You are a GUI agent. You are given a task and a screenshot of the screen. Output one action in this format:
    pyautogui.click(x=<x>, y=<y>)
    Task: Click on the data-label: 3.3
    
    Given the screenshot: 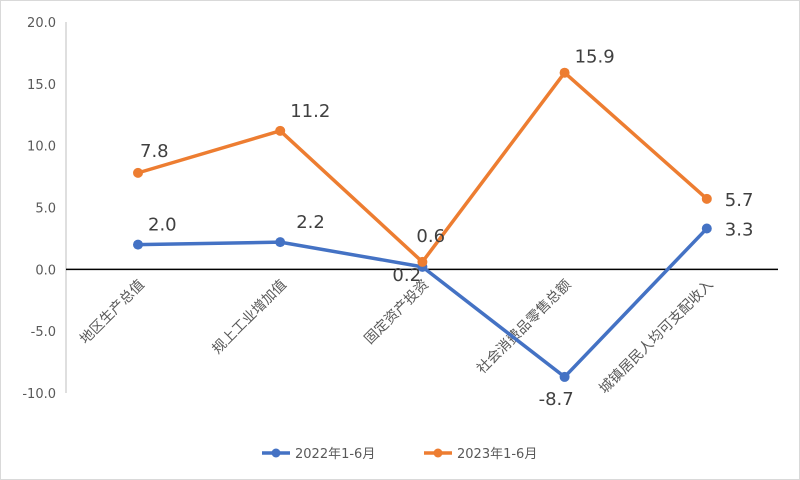 What is the action you would take?
    pyautogui.click(x=739, y=230)
    